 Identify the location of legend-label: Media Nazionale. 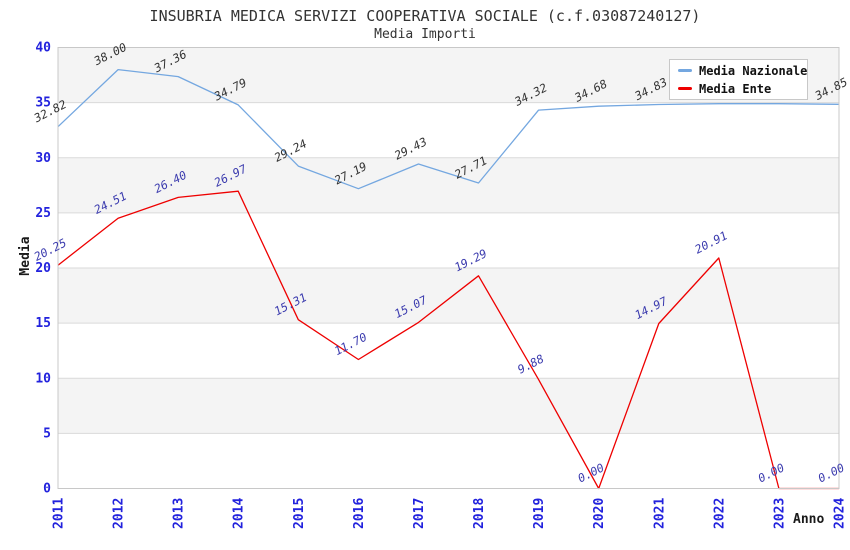
(753, 70).